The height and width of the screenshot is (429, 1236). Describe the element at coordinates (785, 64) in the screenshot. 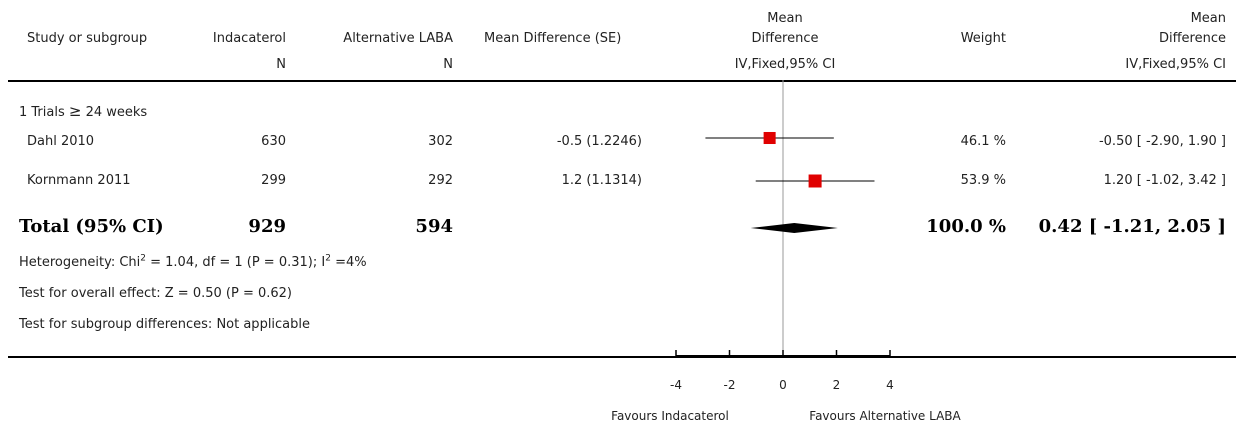

I see `header-method1: IV,Fixed,95% CI` at that location.